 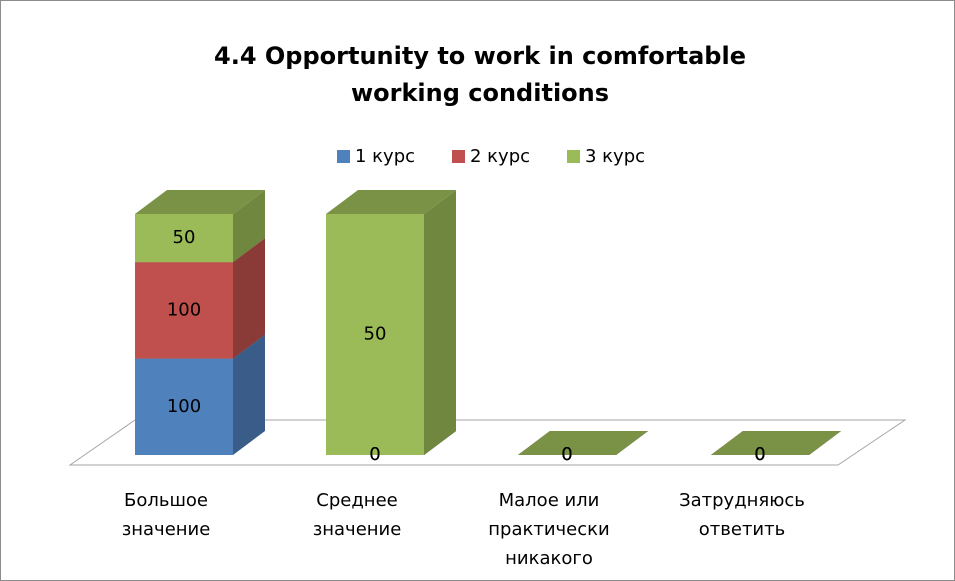 What do you see at coordinates (615, 156) in the screenshot?
I see `legend-label: 3 курс` at bounding box center [615, 156].